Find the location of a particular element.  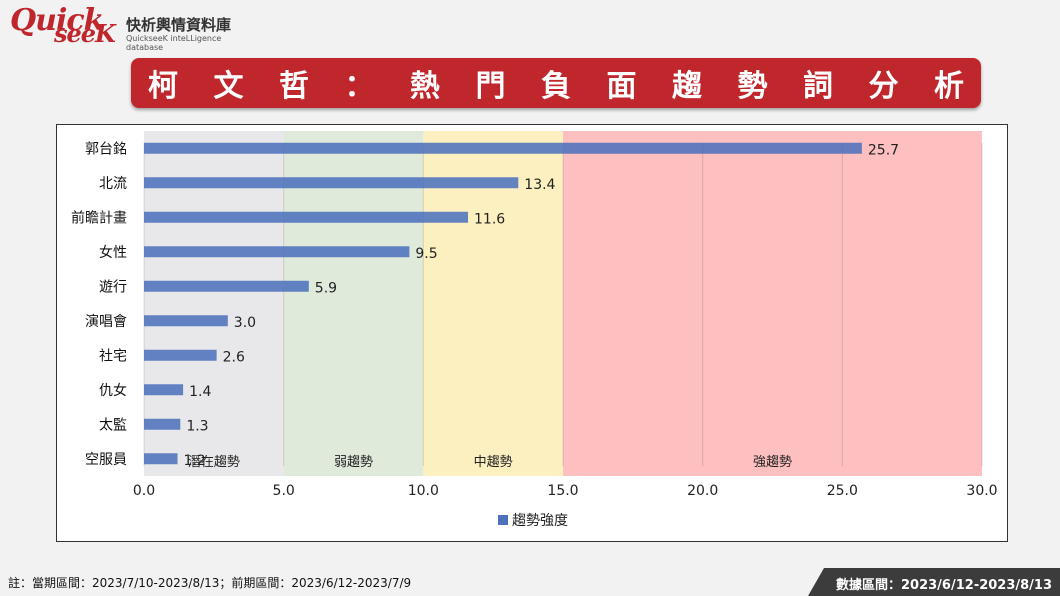

value-label: 9.5 is located at coordinates (426, 254).